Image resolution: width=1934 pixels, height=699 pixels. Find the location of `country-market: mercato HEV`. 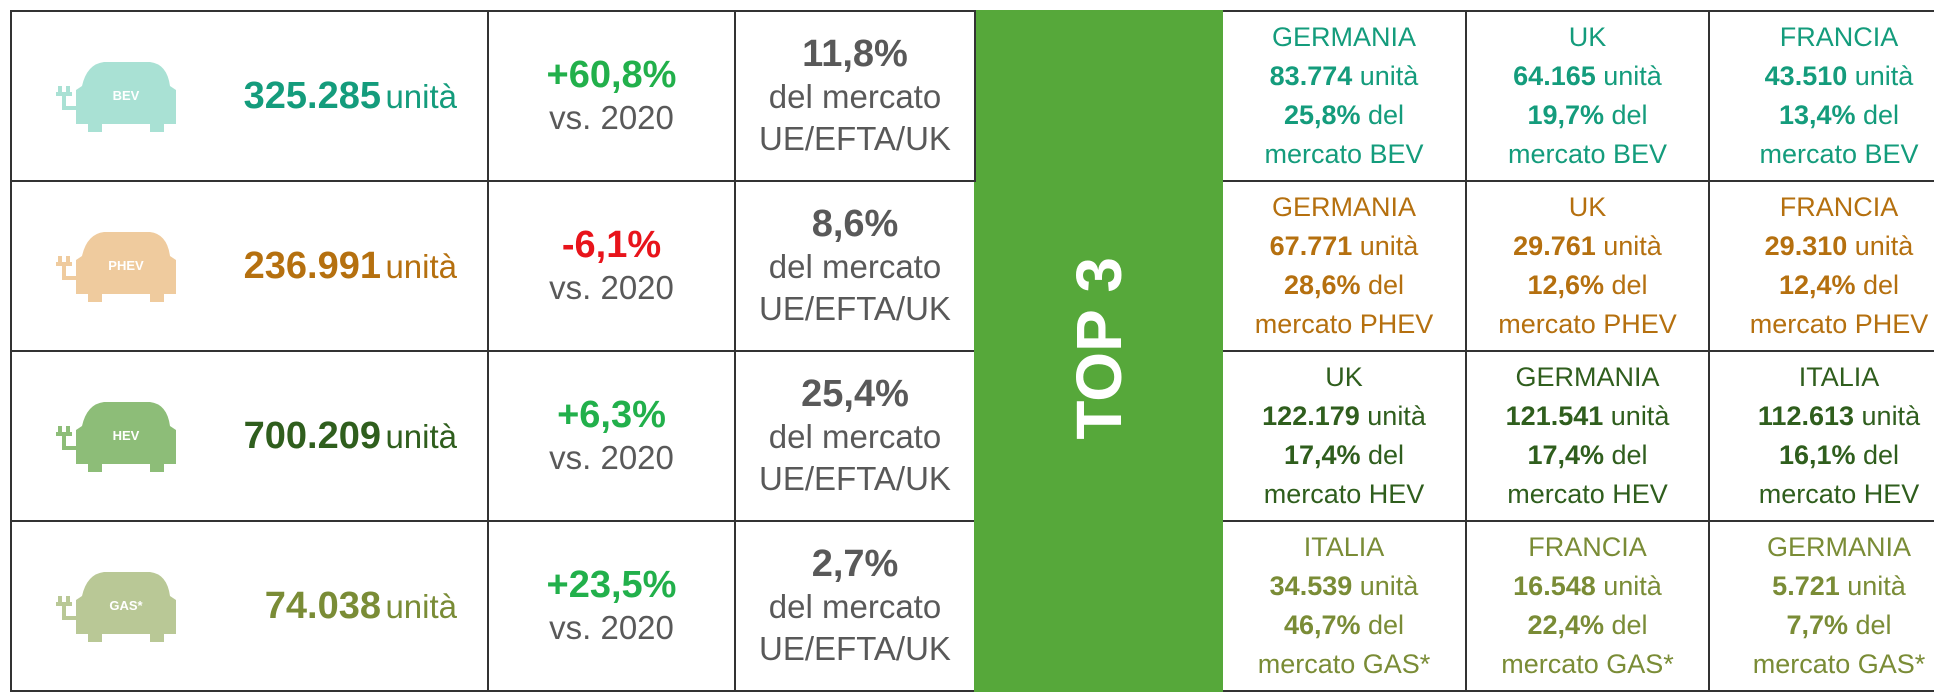

country-market: mercato HEV is located at coordinates (1587, 494).